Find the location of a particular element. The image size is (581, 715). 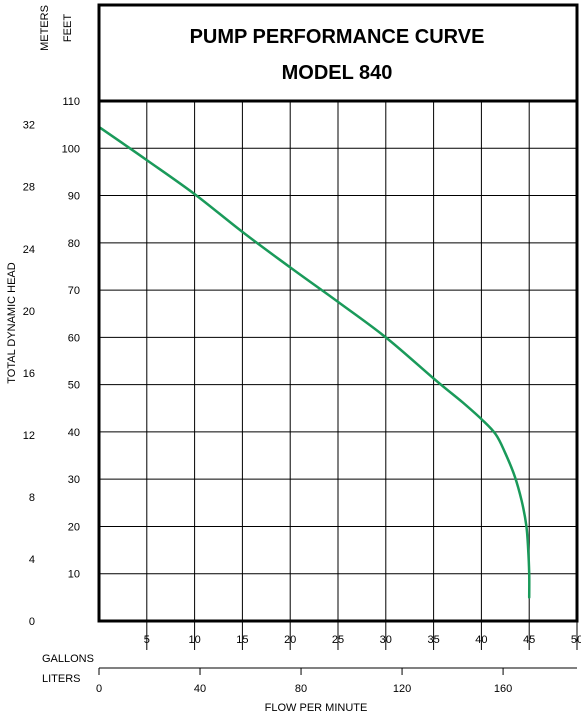

x-primary-unit-label: GALLONS is located at coordinates (68, 659).